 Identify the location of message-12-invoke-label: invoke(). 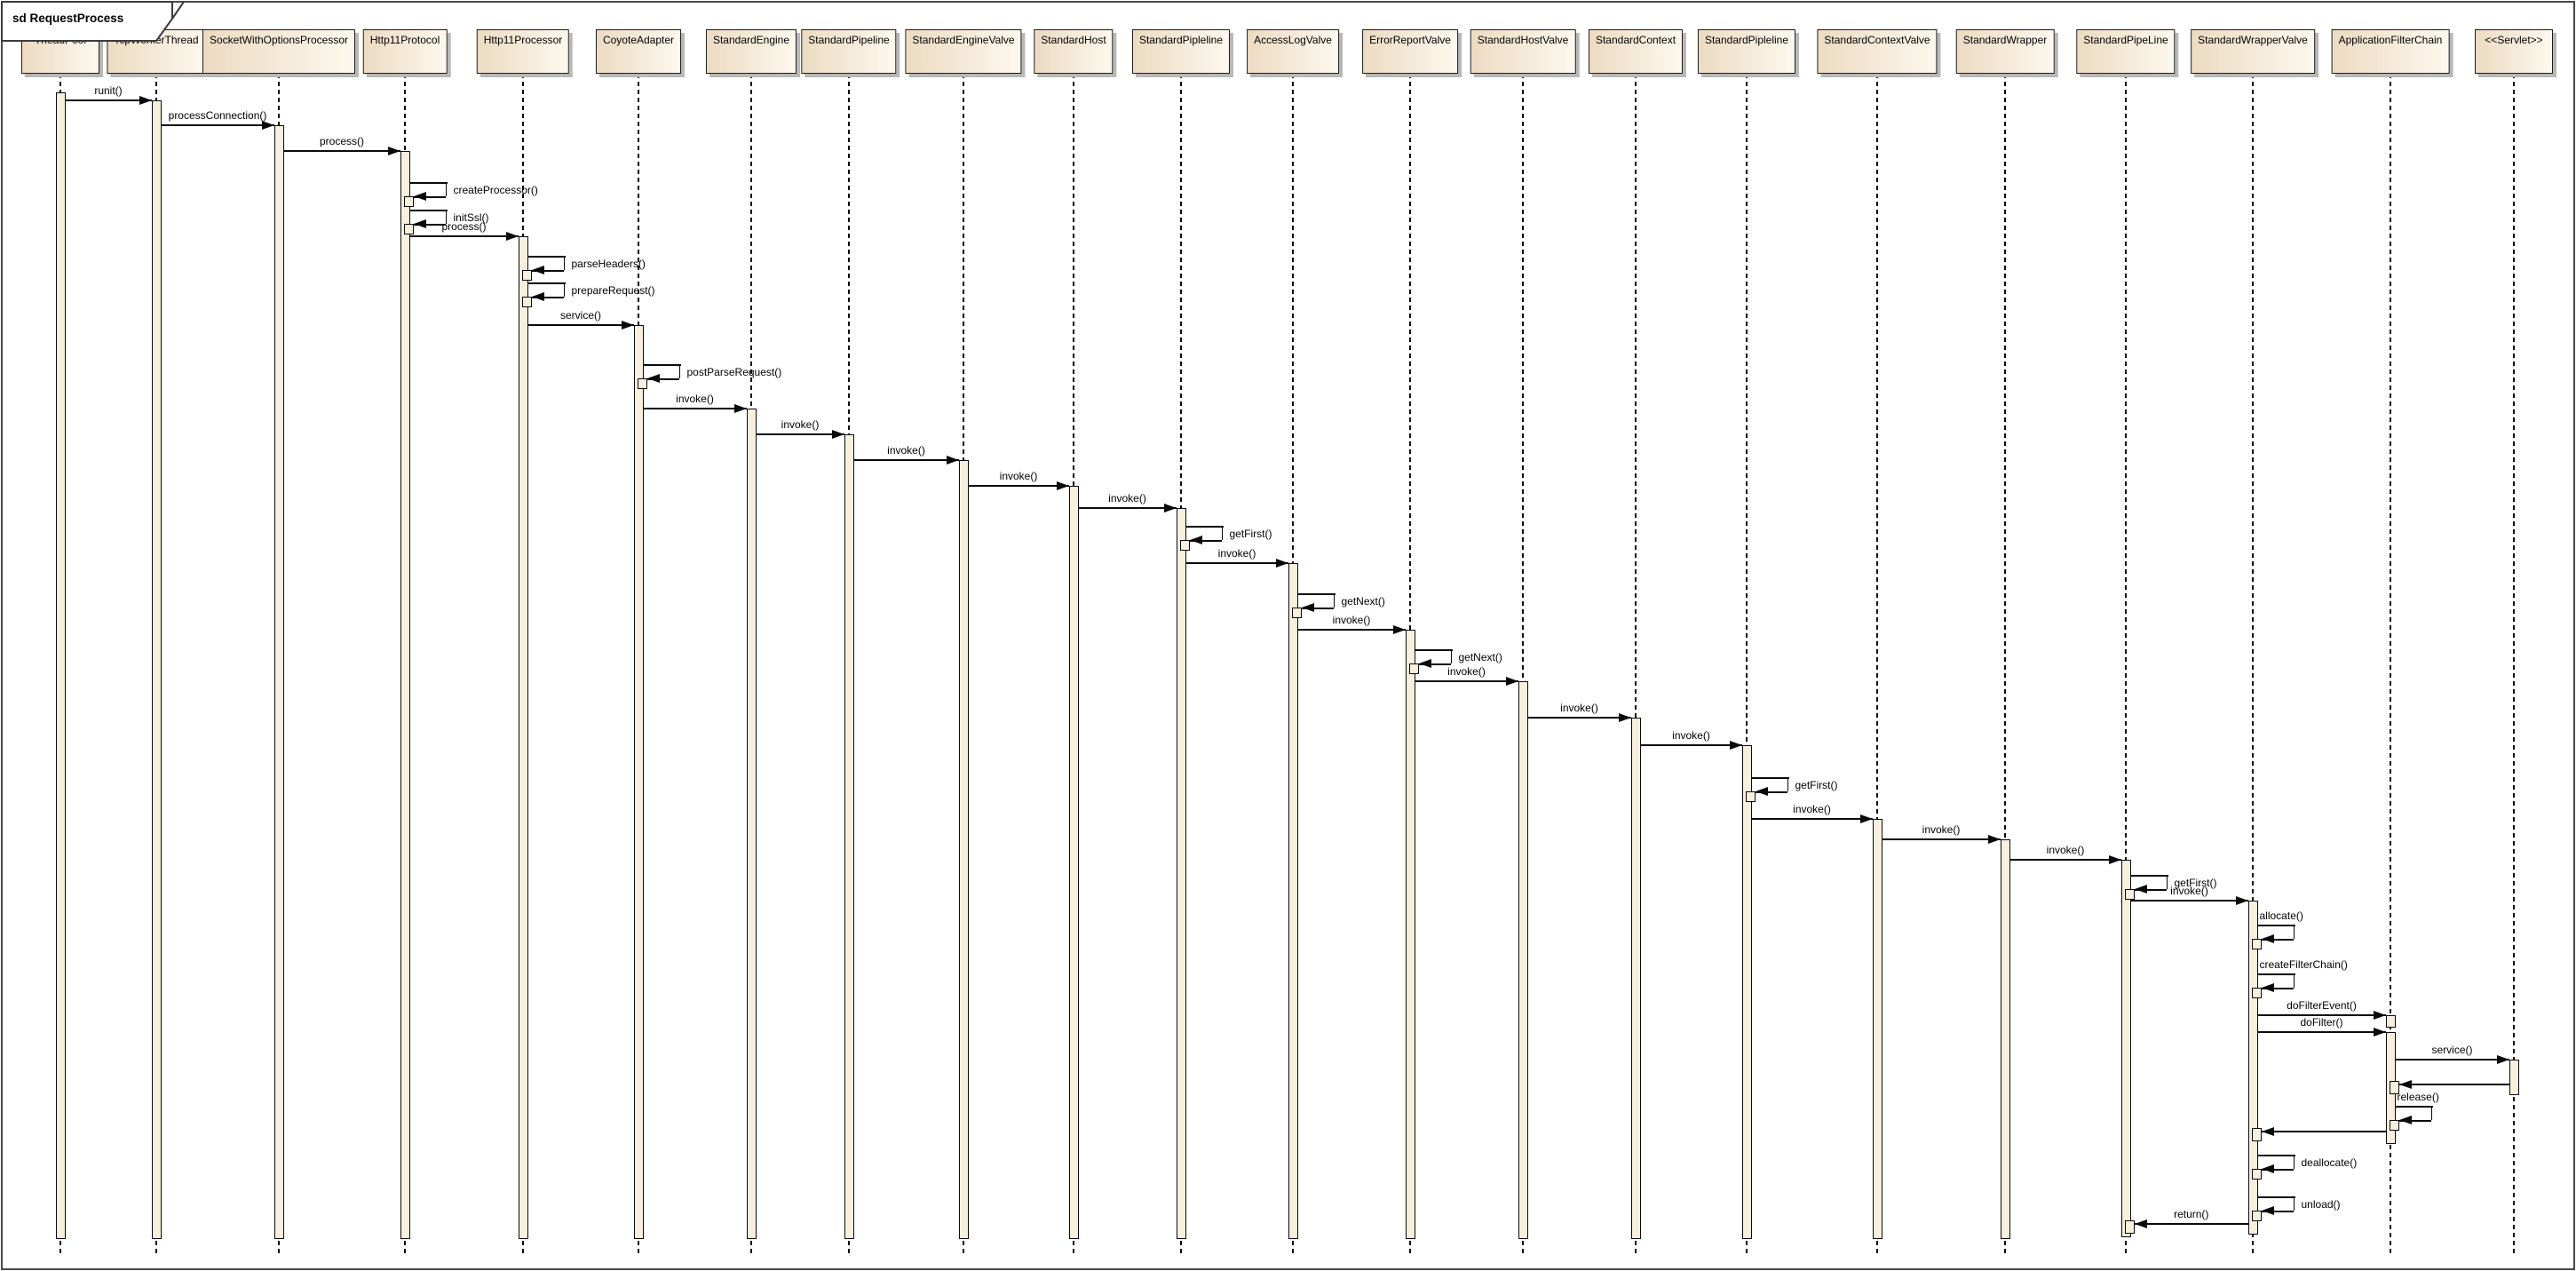
(906, 451).